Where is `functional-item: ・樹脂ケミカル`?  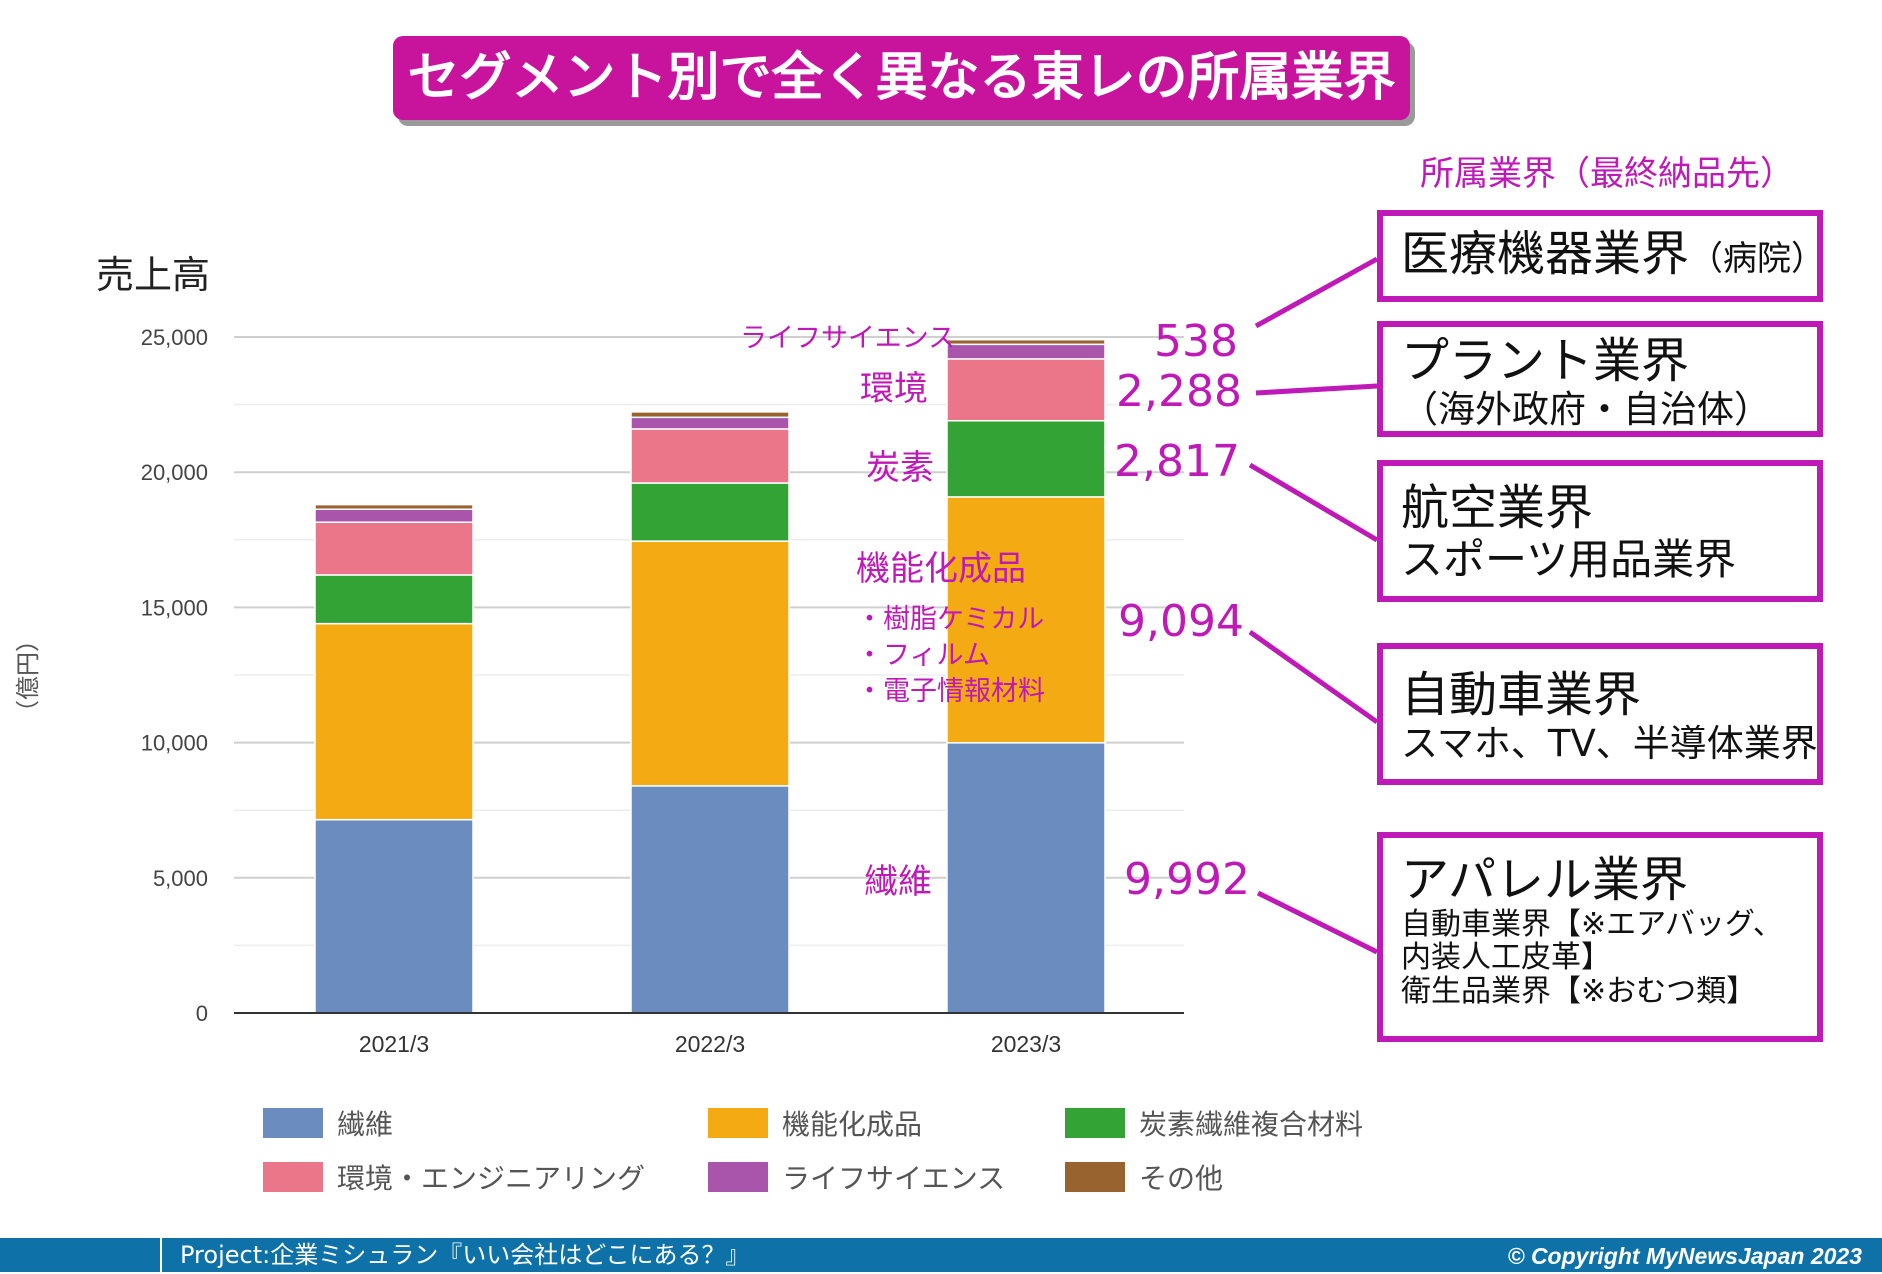 functional-item: ・樹脂ケミカル is located at coordinates (950, 619).